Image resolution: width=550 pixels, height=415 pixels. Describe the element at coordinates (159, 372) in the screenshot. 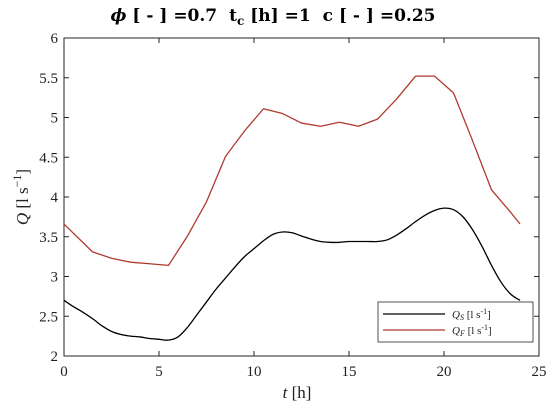

I see `x-tick-label: 5` at that location.